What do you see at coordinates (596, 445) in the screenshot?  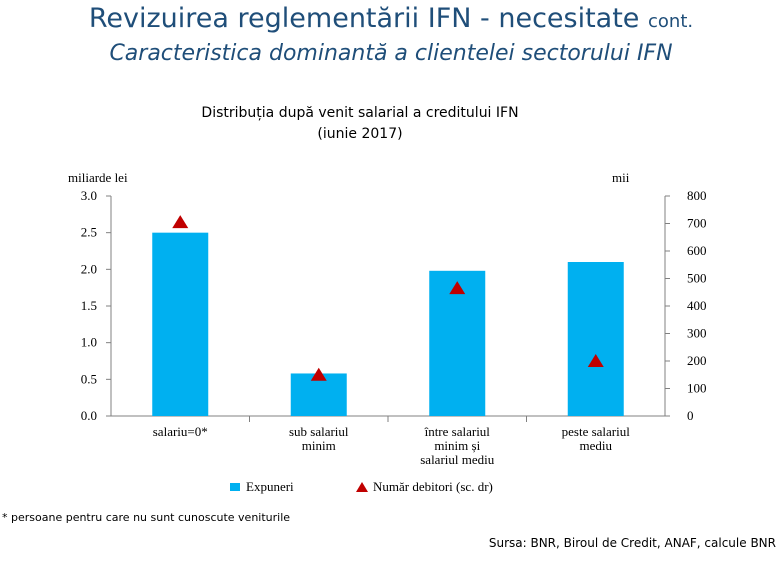 I see `category-label: mediu` at bounding box center [596, 445].